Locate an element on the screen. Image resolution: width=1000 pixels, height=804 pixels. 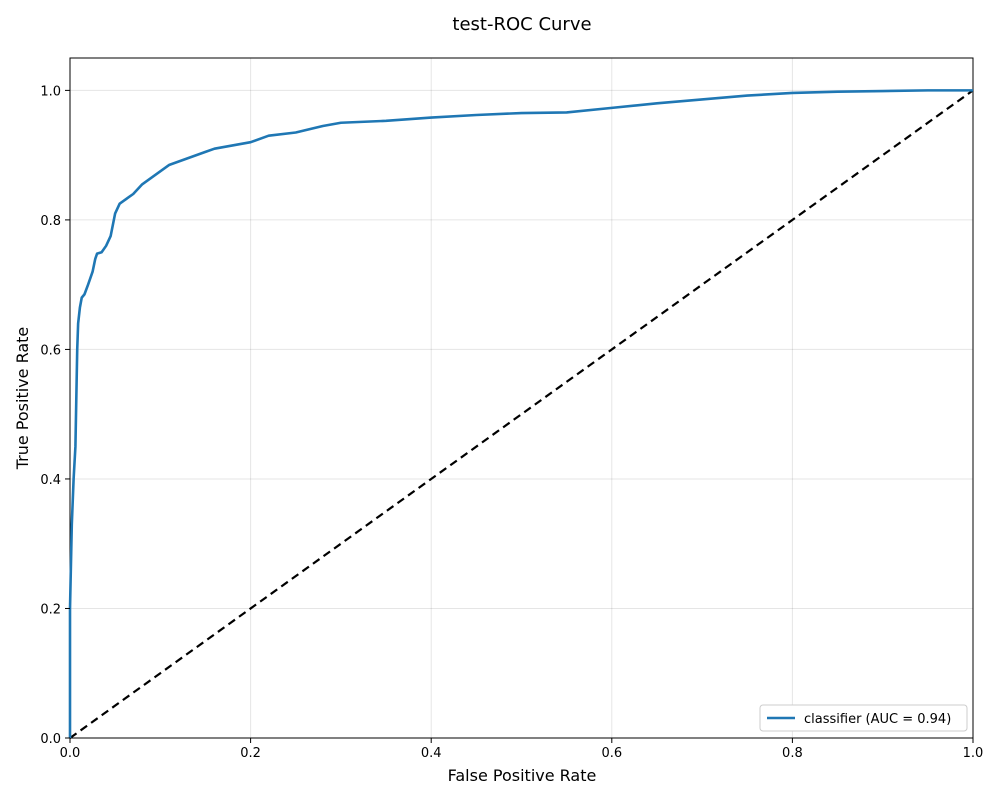
y-tick-label: 0.0 is located at coordinates (50, 739).